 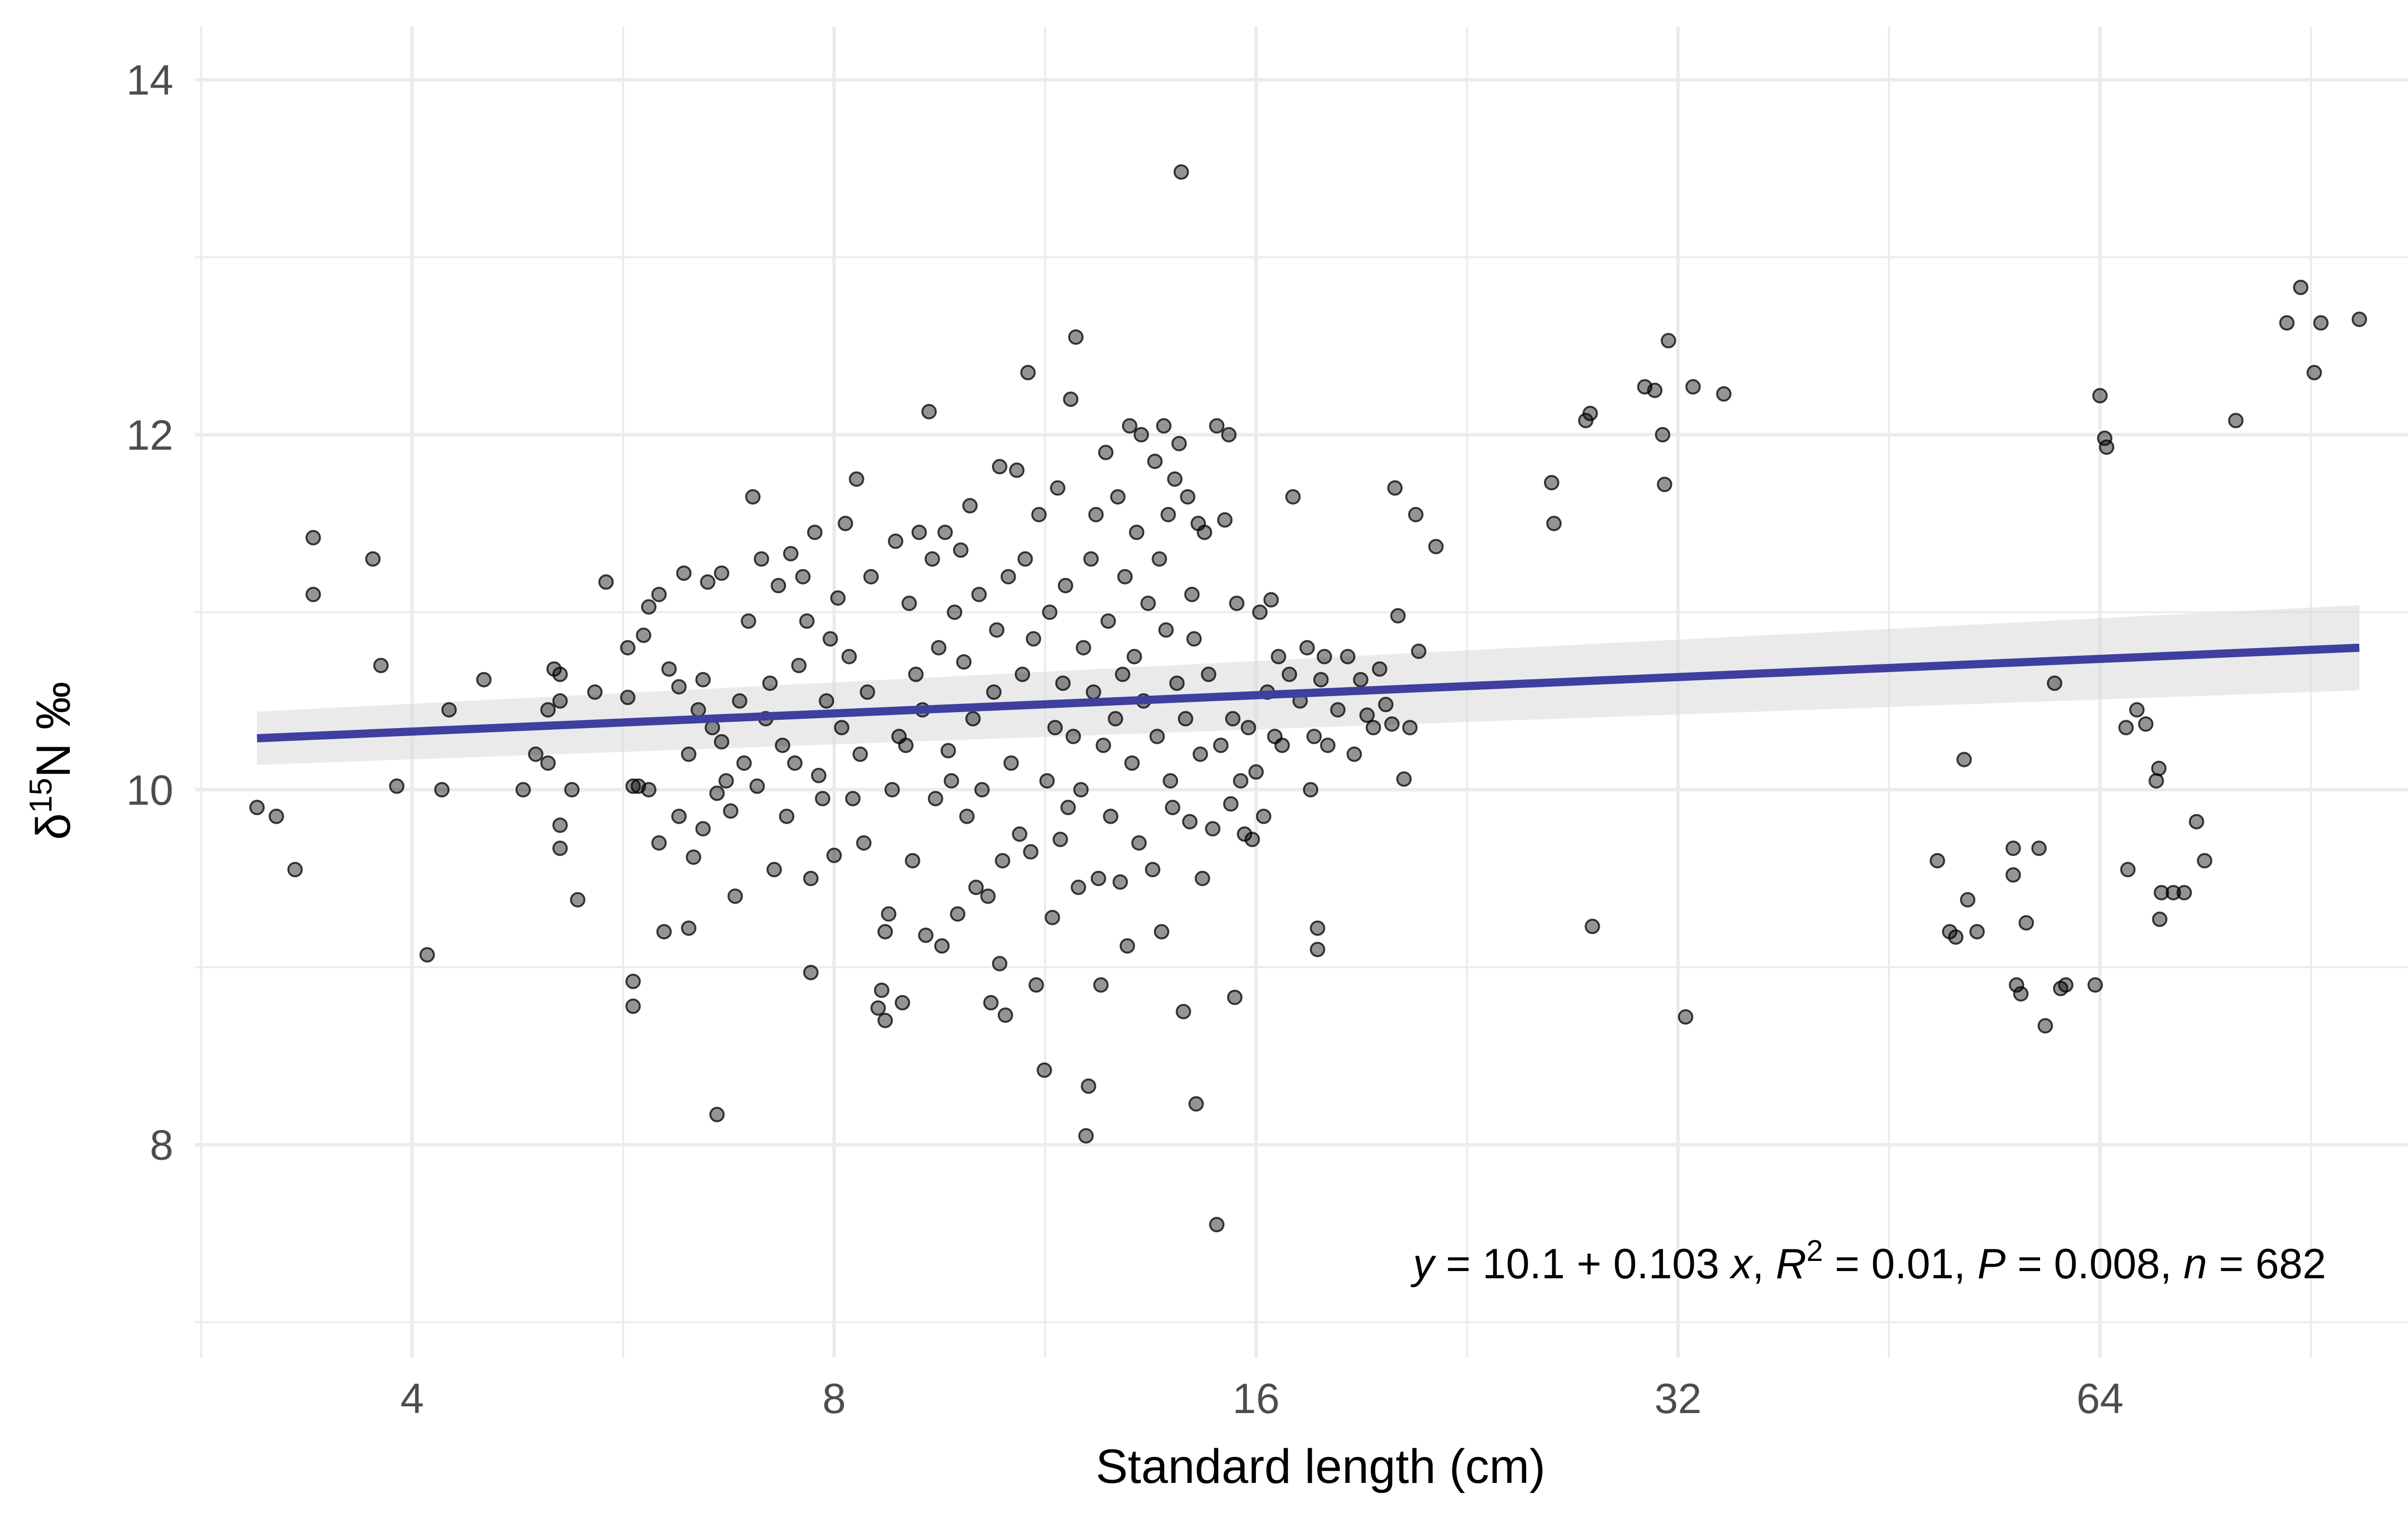 What do you see at coordinates (149, 612) in the screenshot?
I see `y-tick-labels: 8 10 12 14` at bounding box center [149, 612].